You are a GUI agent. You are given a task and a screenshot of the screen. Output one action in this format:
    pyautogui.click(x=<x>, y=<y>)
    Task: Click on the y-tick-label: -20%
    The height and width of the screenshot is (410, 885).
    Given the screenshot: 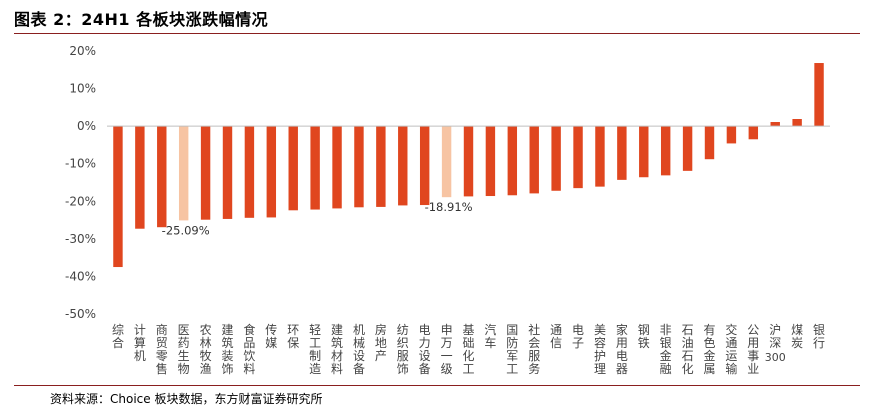 What is the action you would take?
    pyautogui.click(x=80, y=201)
    